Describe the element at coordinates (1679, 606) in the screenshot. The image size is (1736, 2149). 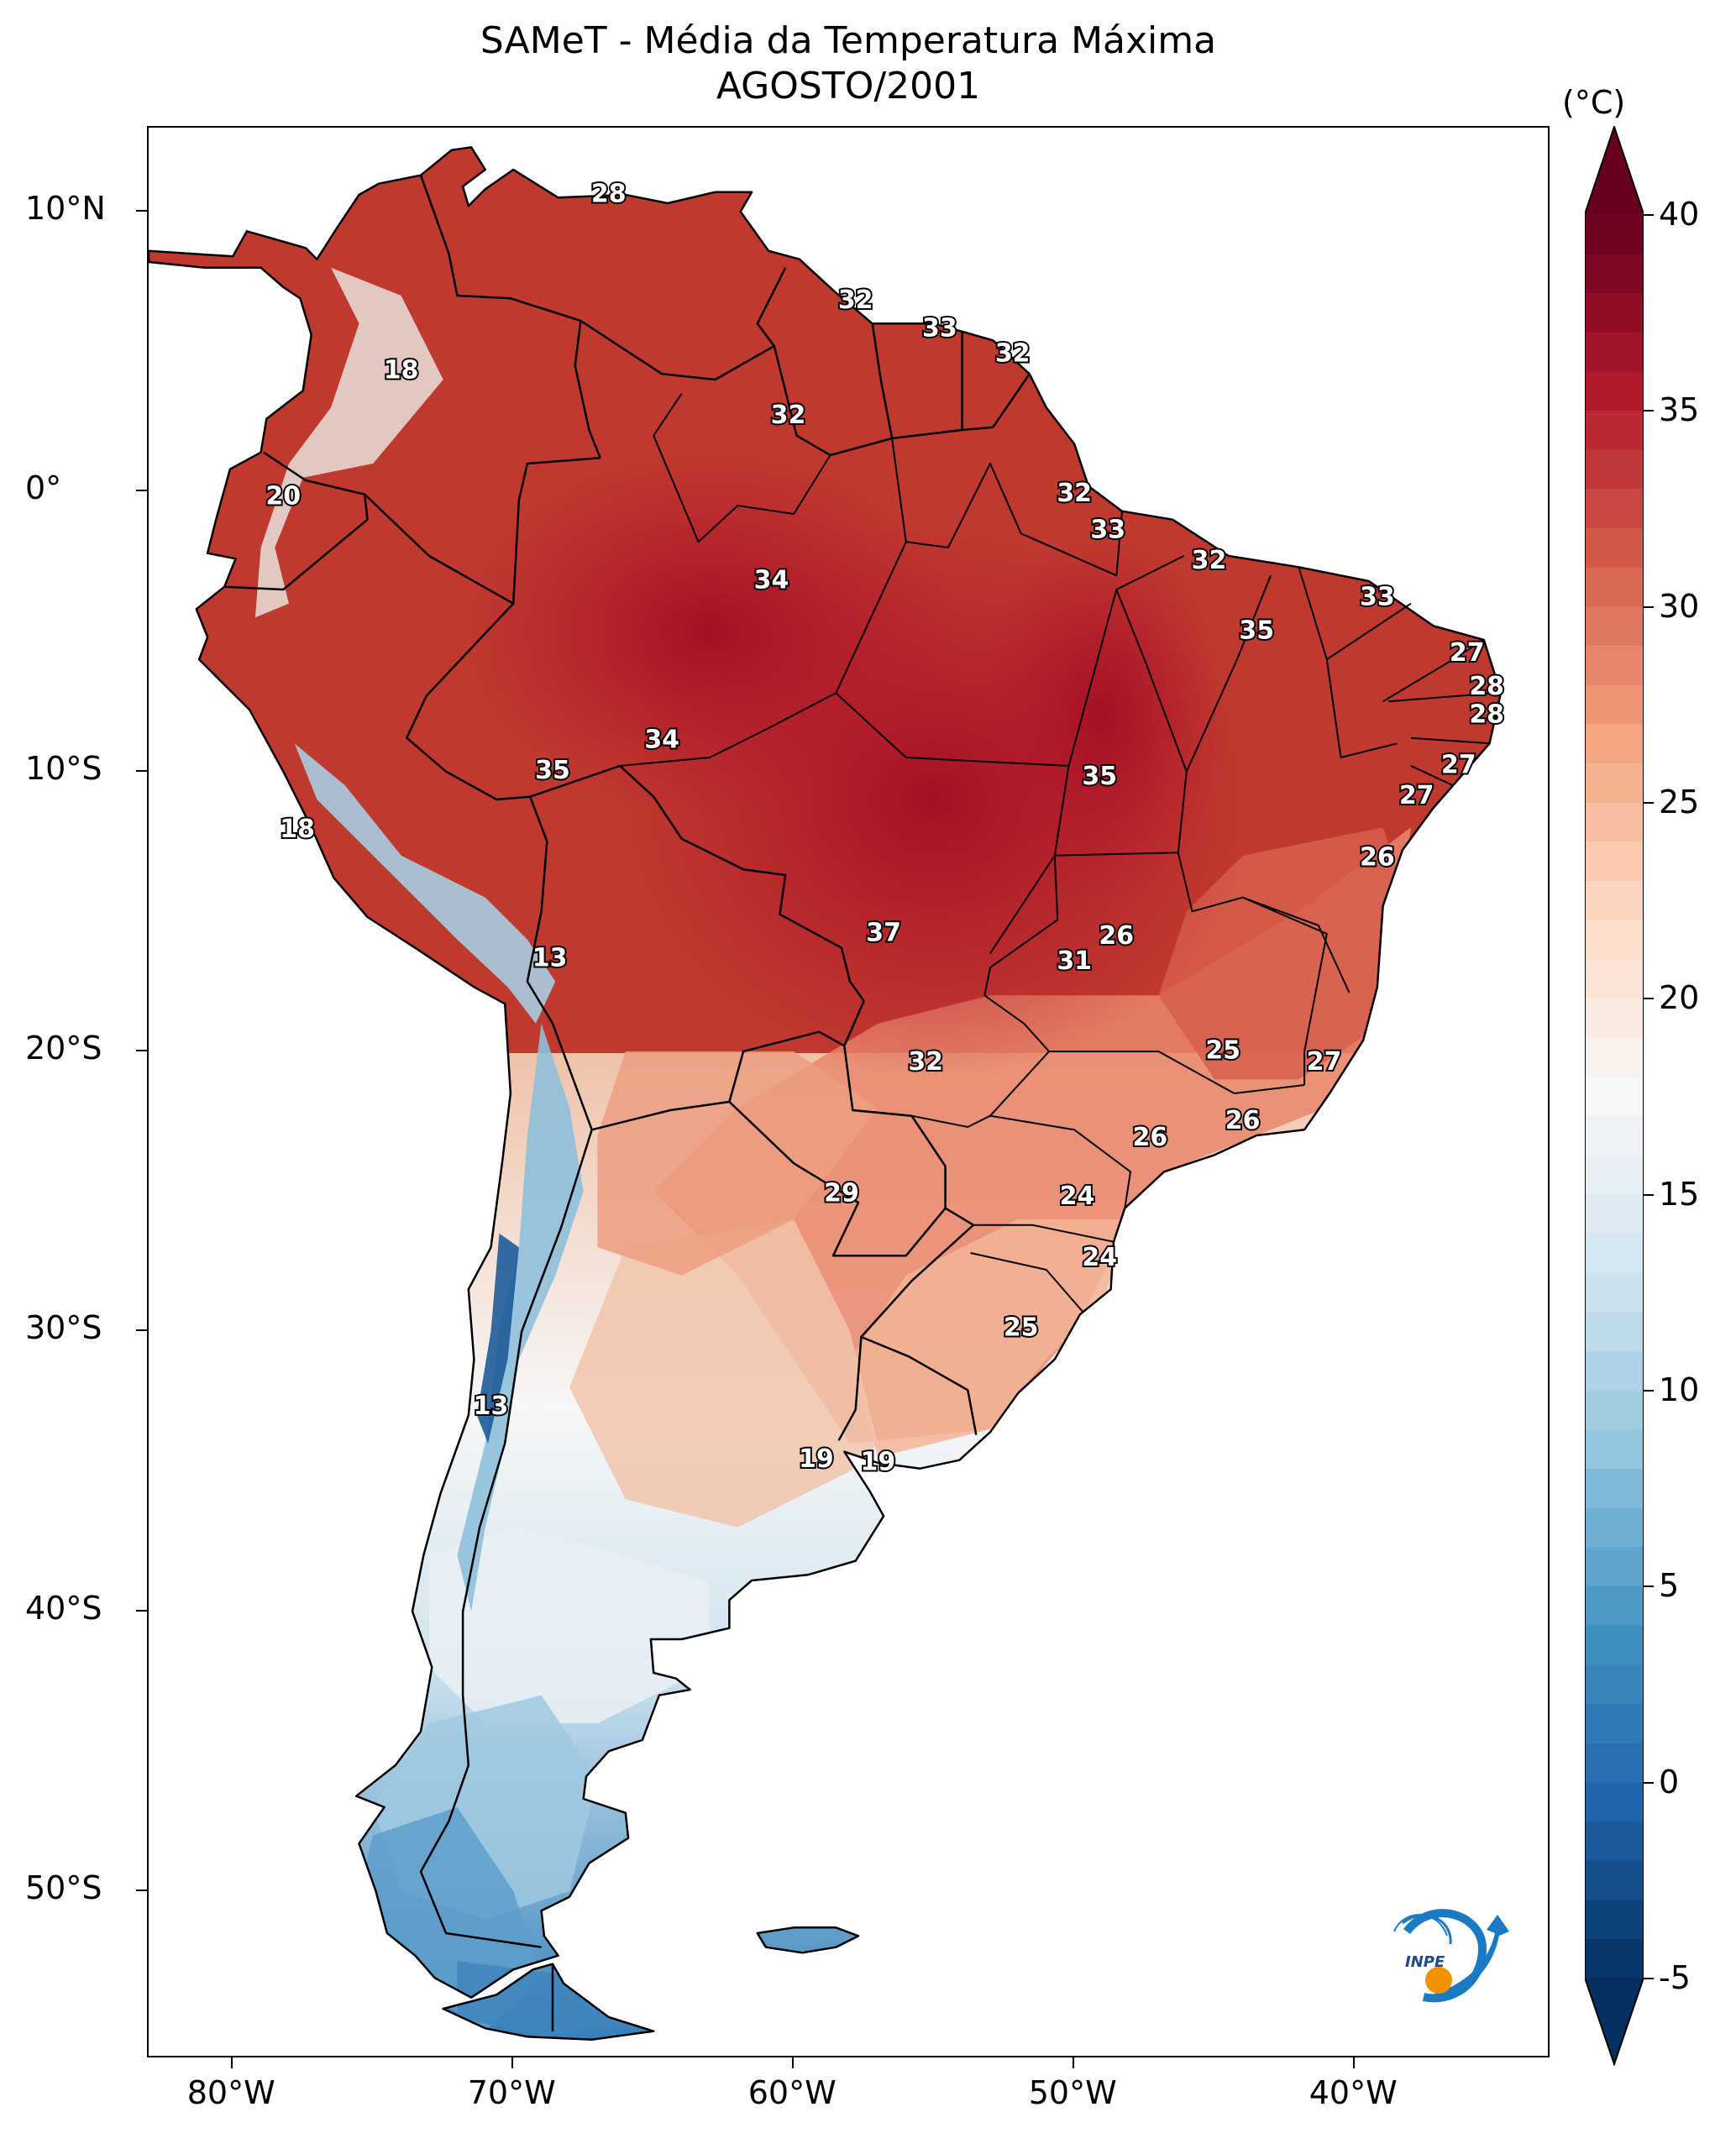
I see `colorbar-tick-label: 30` at that location.